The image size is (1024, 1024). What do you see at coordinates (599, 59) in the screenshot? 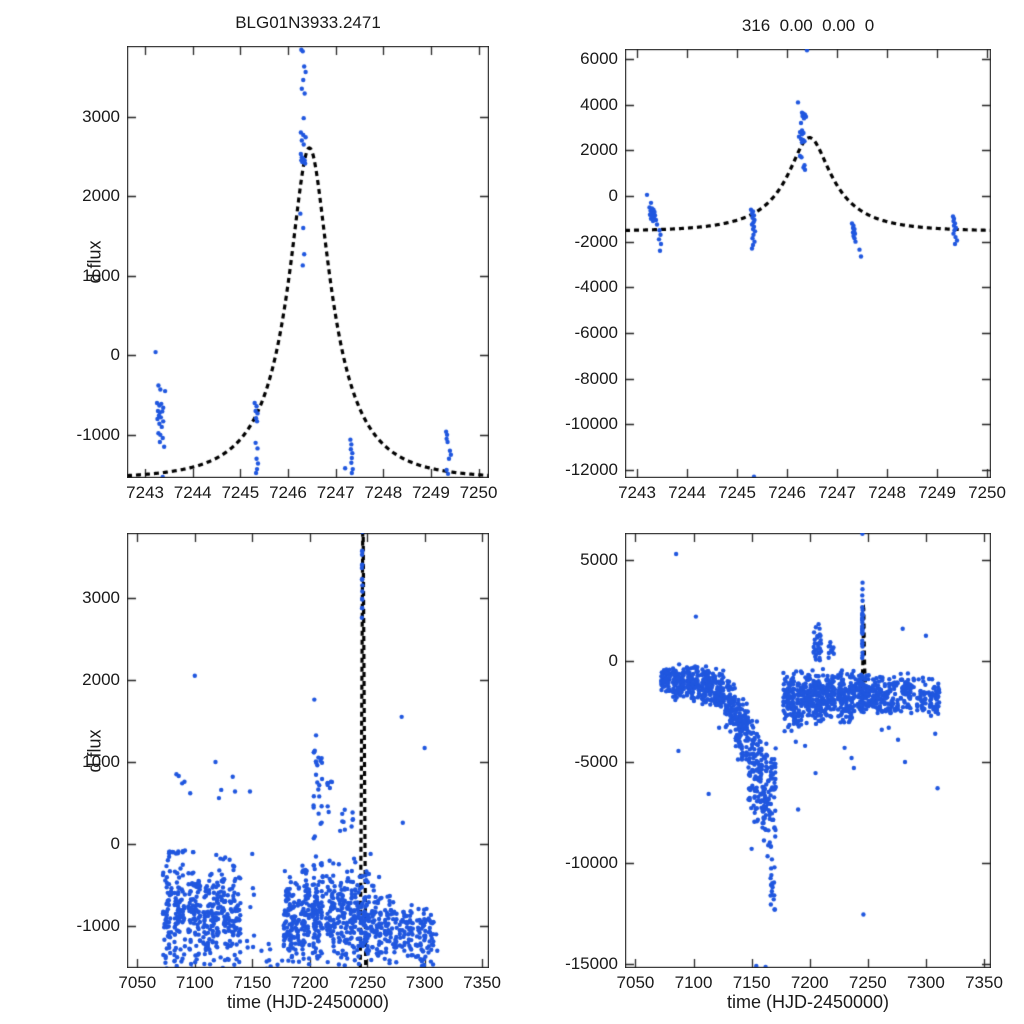
I see `y-tick-label: 6000` at bounding box center [599, 59].